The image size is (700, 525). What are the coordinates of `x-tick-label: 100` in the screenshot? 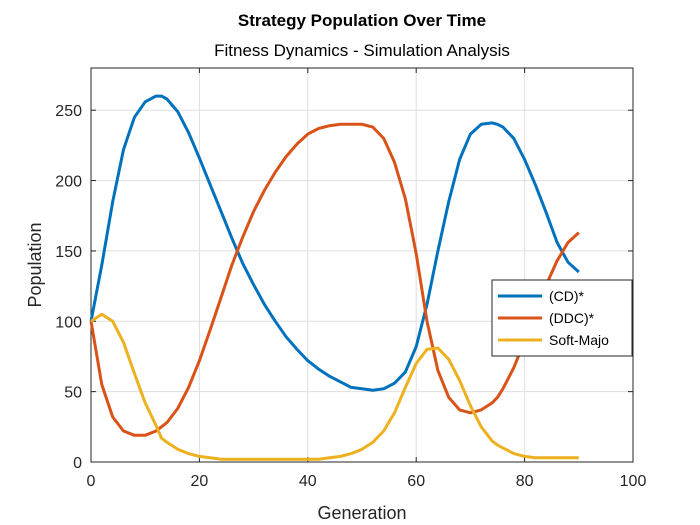 It's located at (633, 481).